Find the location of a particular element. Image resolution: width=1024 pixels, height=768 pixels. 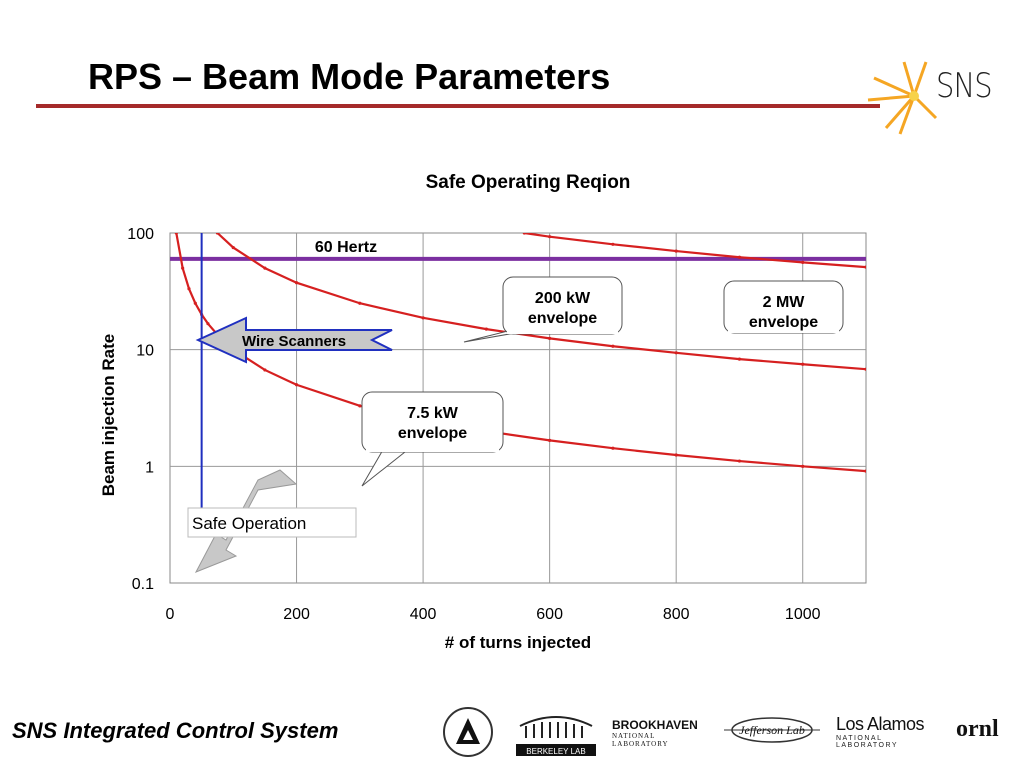

title-rule is located at coordinates (458, 106).